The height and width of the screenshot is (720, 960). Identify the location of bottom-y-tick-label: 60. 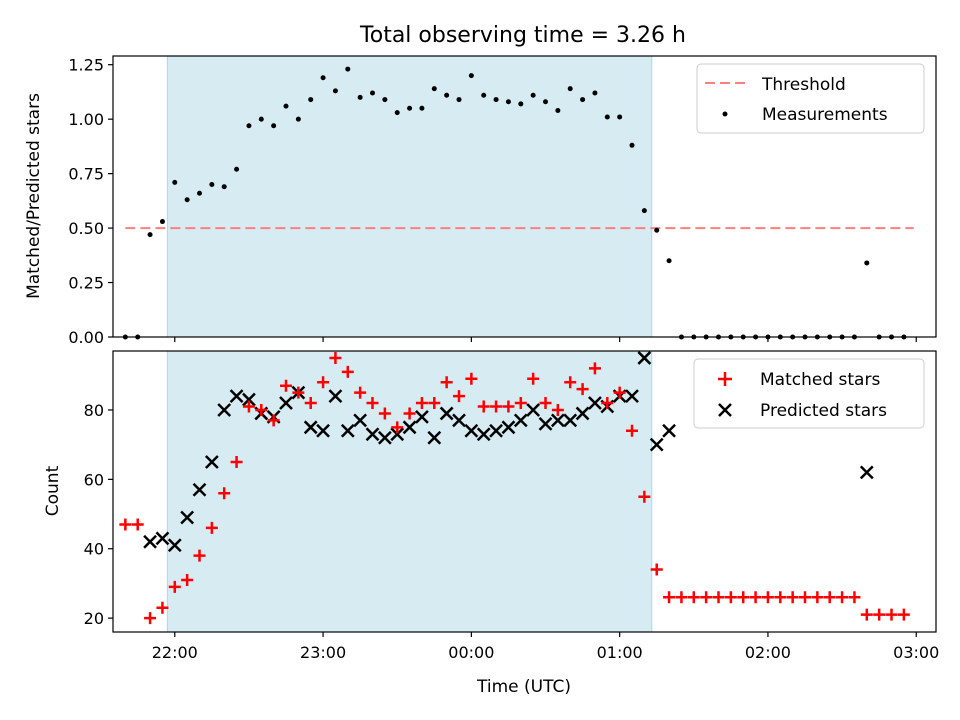
(94, 479).